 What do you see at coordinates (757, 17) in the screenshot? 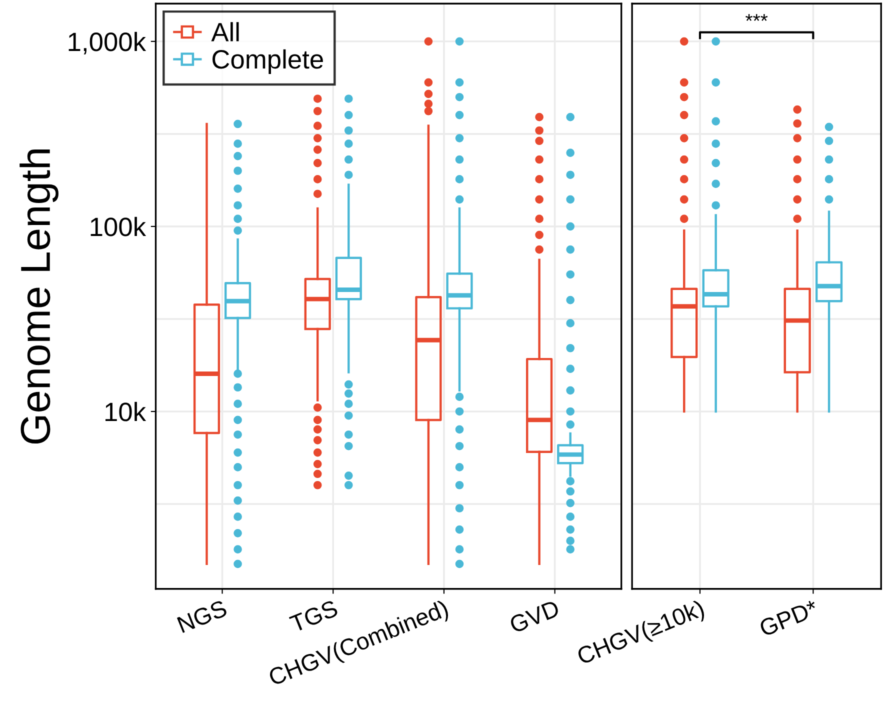
I see `annotation: ***` at bounding box center [757, 17].